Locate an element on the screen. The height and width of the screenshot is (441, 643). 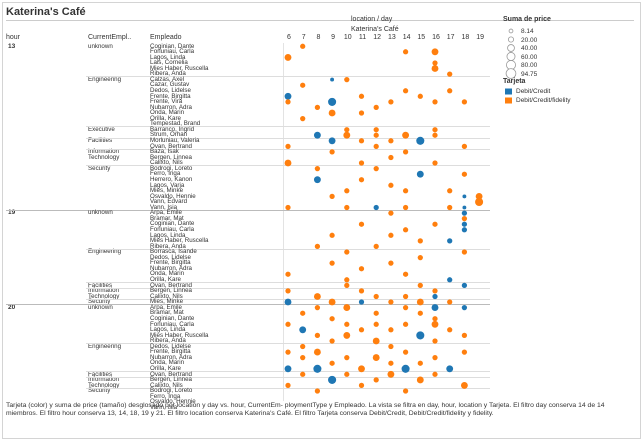
day-header-12: 12 is located at coordinates (377, 37).